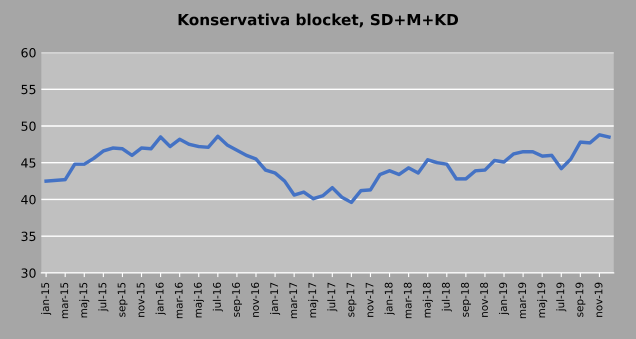 This screenshot has width=636, height=339. Describe the element at coordinates (370, 299) in the screenshot. I see `x-tick-label: nov-17` at that location.